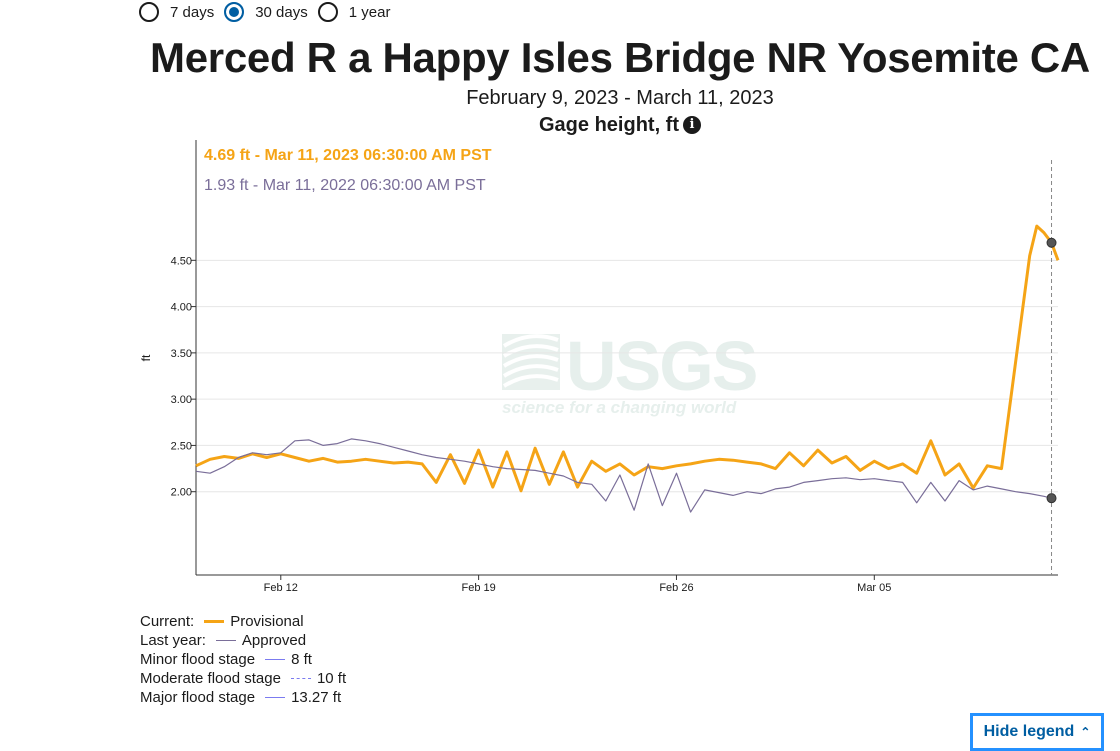  I want to click on y-tick-label: 3.00, so click(181, 400).